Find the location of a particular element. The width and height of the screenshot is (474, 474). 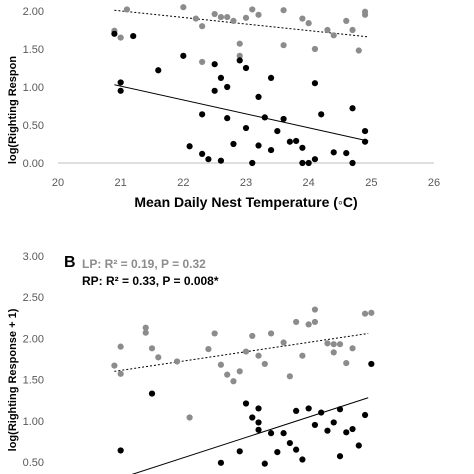

y-tick-label: 3.00 is located at coordinates (33, 257).